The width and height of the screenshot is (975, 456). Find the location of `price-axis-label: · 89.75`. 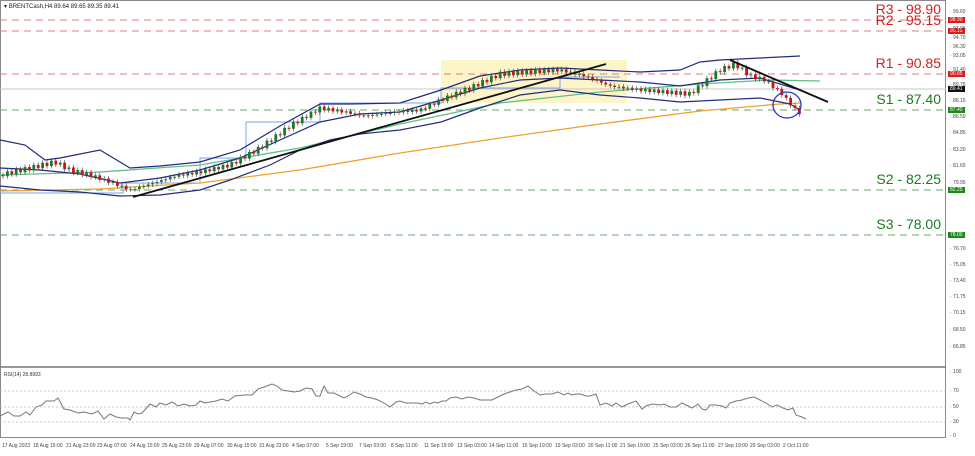

price-axis-label: · 89.75 is located at coordinates (958, 85).